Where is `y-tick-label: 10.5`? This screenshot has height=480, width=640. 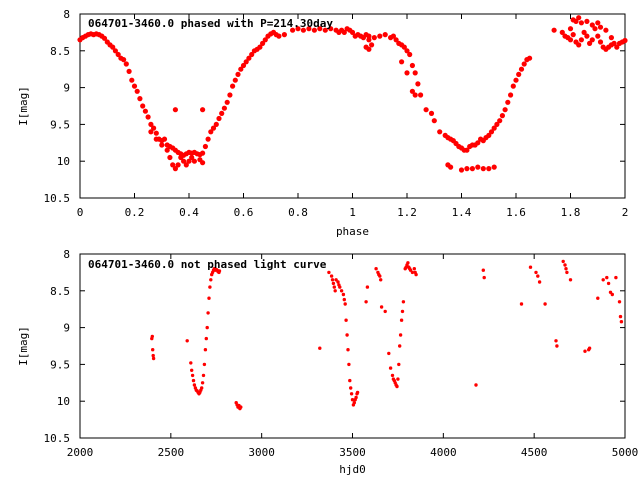
y-tick-label: 10.5 is located at coordinates (57, 438).